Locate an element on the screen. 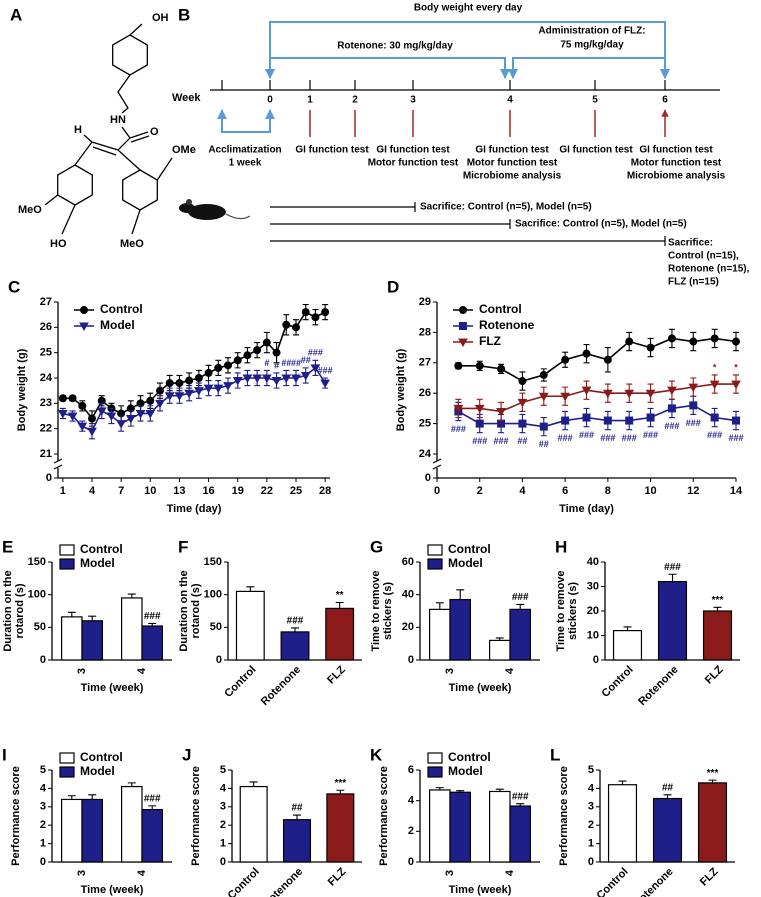 The width and height of the screenshot is (761, 897). x-tick-label: Rotenone is located at coordinates (658, 686).